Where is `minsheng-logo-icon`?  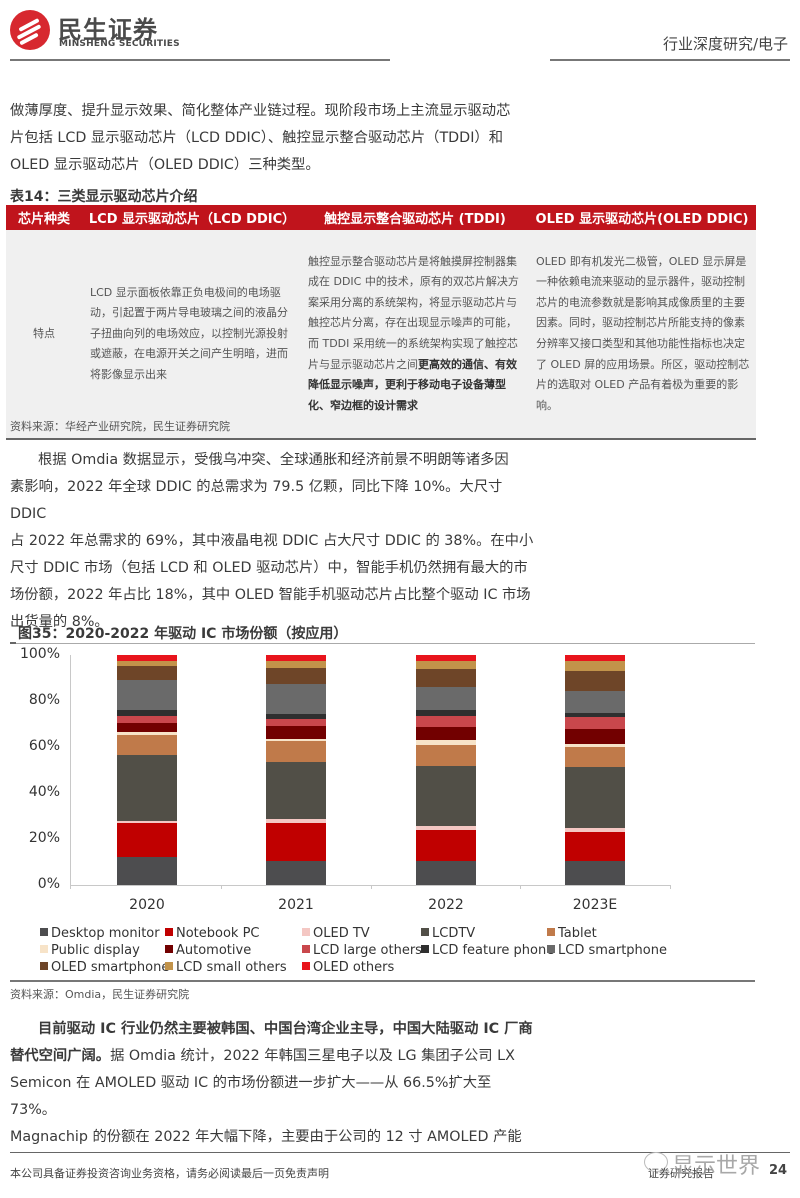 minsheng-logo-icon is located at coordinates (30, 30).